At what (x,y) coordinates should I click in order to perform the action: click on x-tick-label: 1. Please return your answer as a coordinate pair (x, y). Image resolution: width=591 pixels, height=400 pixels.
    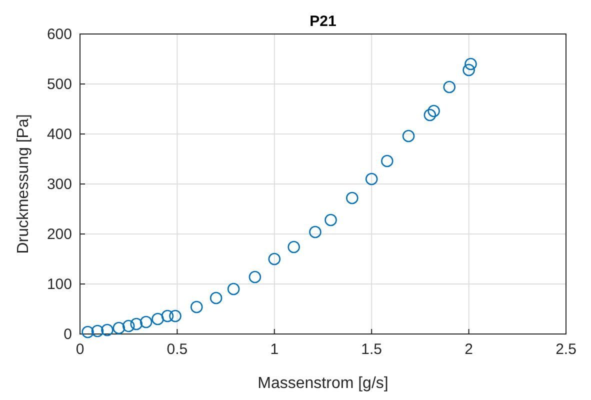
    Looking at the image, I should click on (274, 349).